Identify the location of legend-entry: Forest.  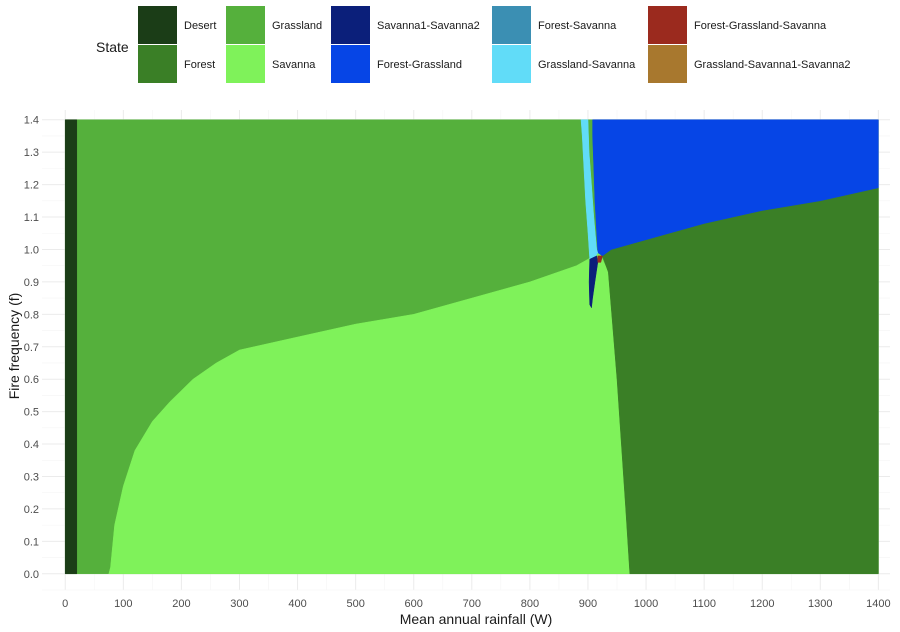
(176, 64).